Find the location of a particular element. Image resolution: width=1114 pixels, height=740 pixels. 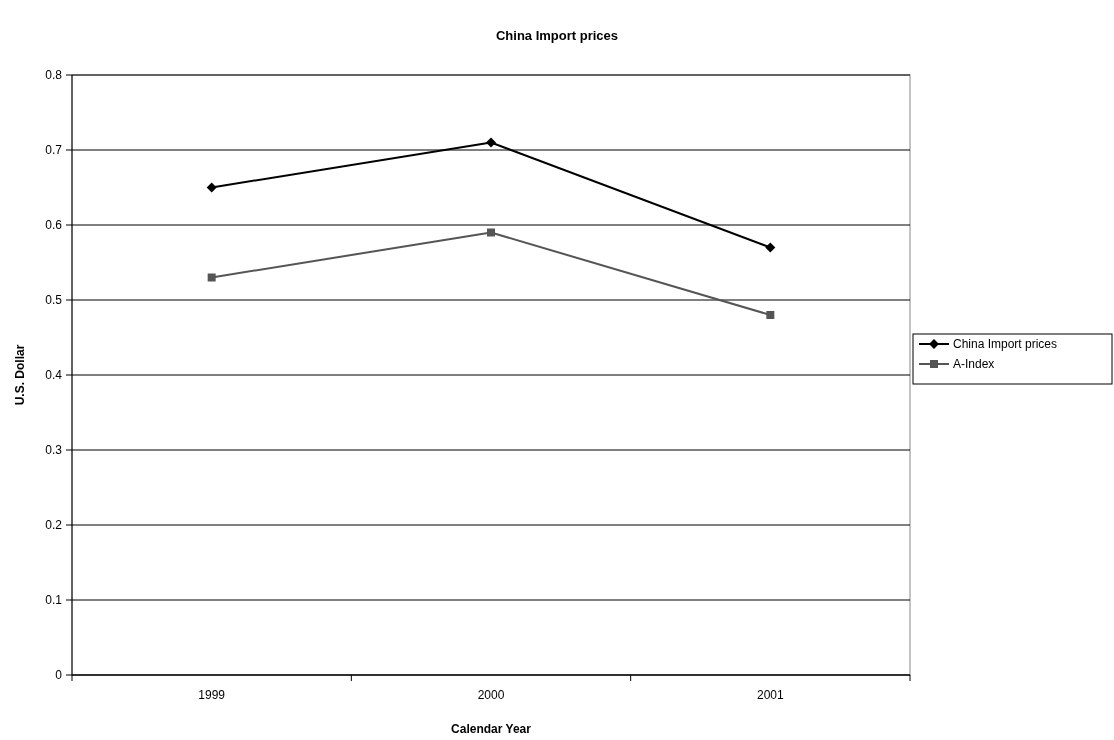

y-tick-label: 0.5 is located at coordinates (54, 300).